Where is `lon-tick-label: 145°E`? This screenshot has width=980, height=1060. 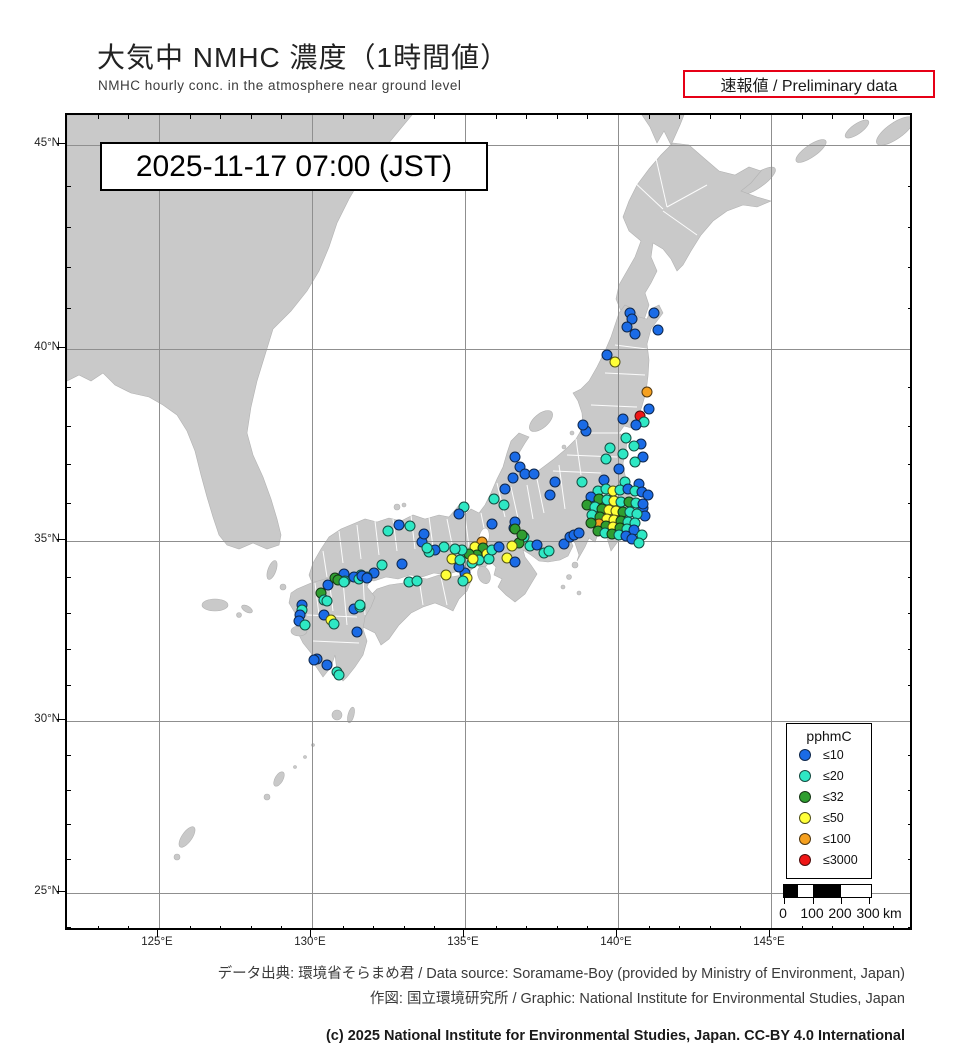 lon-tick-label: 145°E is located at coordinates (769, 942).